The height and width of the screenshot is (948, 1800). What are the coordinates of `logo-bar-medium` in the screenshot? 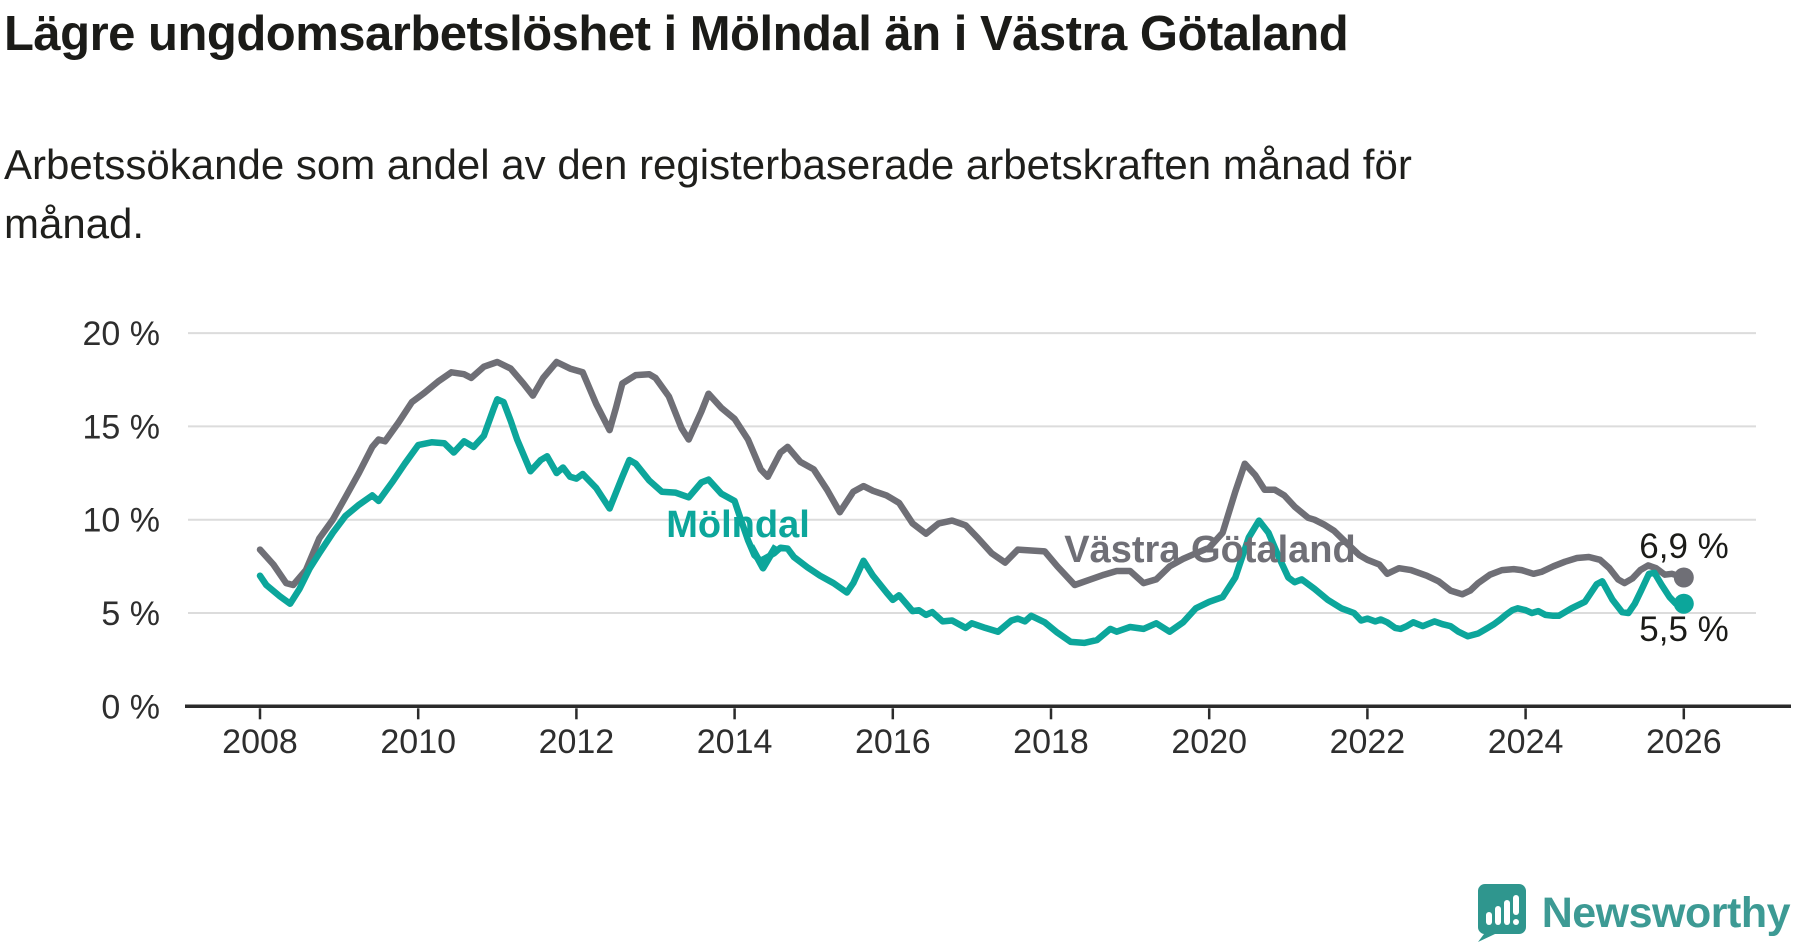 It's located at (1497, 915).